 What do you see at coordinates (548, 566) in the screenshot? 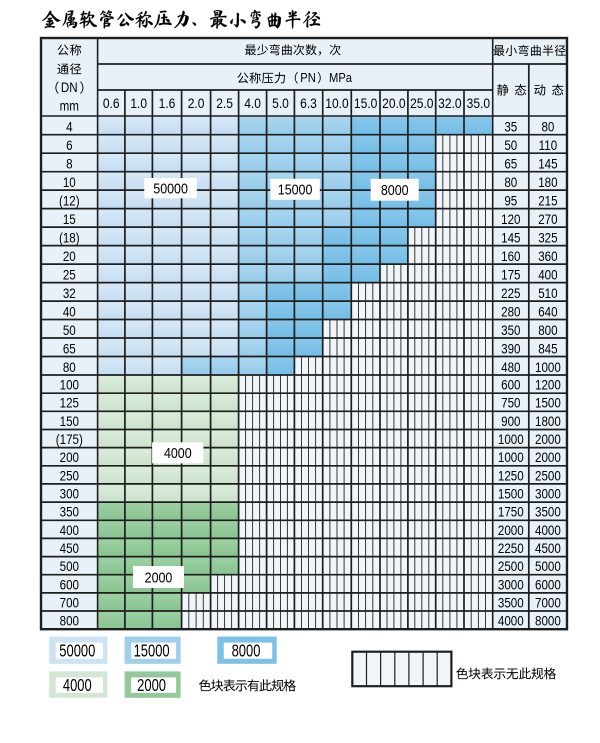
I see `svg-text: 5000` at bounding box center [548, 566].